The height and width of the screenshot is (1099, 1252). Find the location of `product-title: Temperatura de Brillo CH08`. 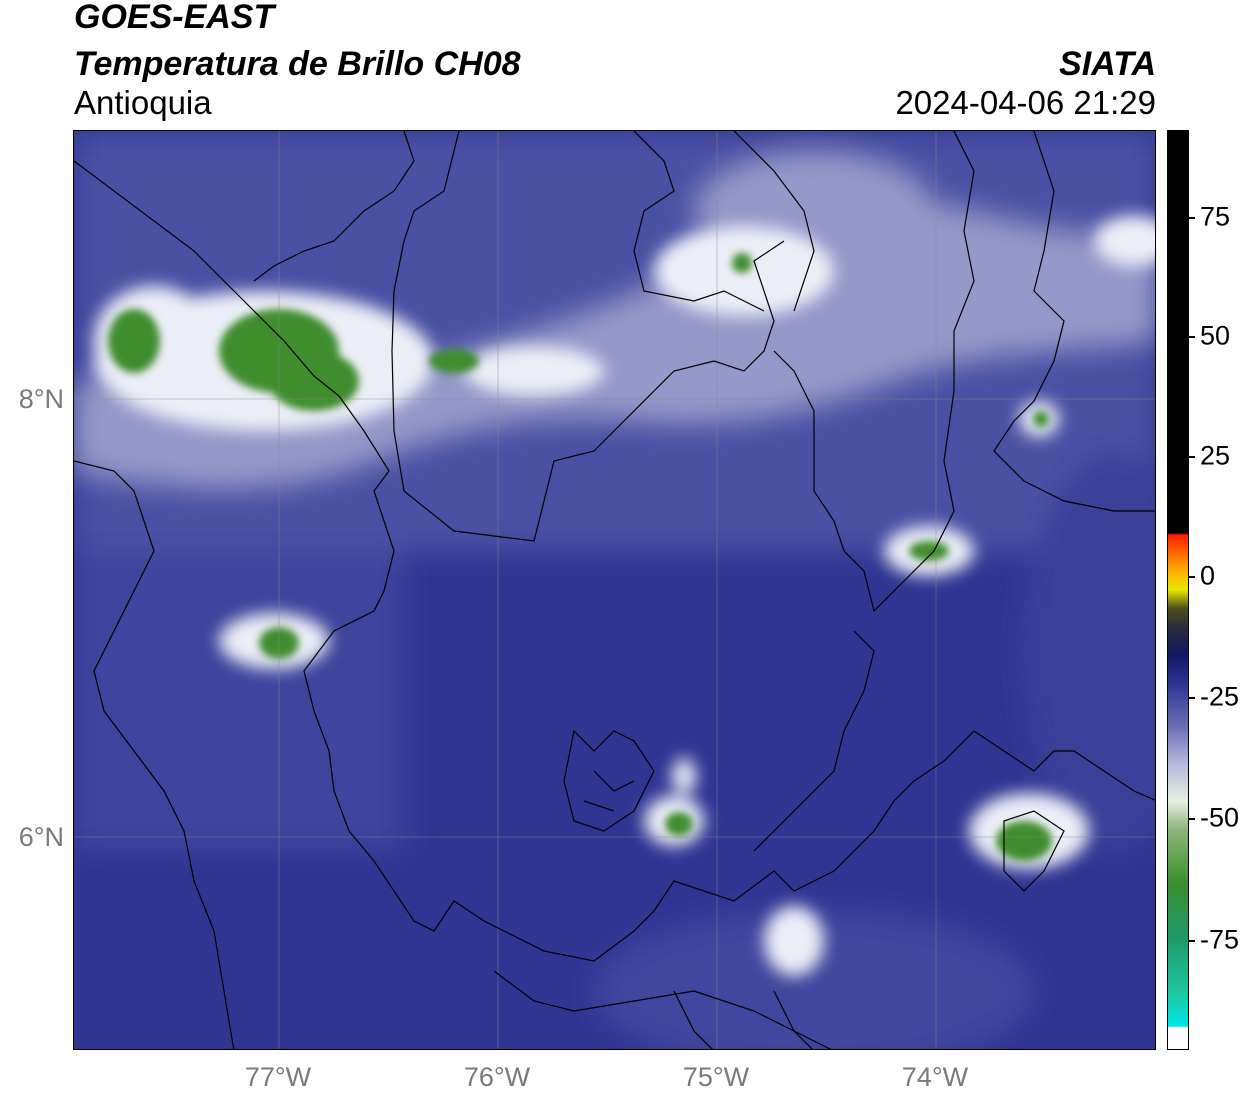

product-title: Temperatura de Brillo CH08 is located at coordinates (297, 64).